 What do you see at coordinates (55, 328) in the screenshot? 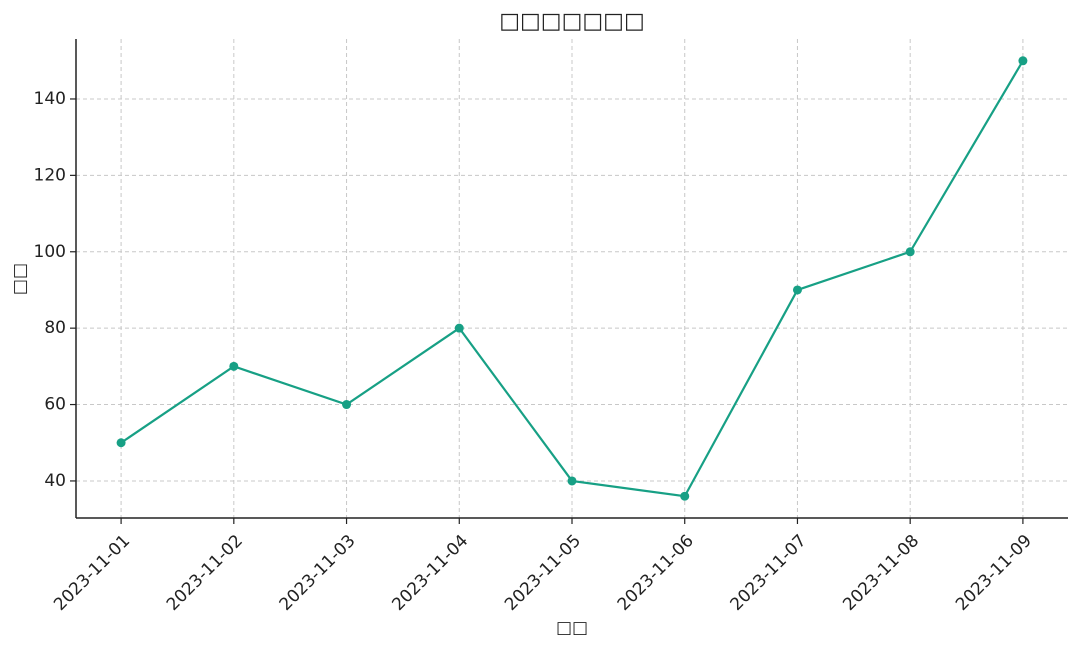
I see `y-tick-label: 80` at bounding box center [55, 328].